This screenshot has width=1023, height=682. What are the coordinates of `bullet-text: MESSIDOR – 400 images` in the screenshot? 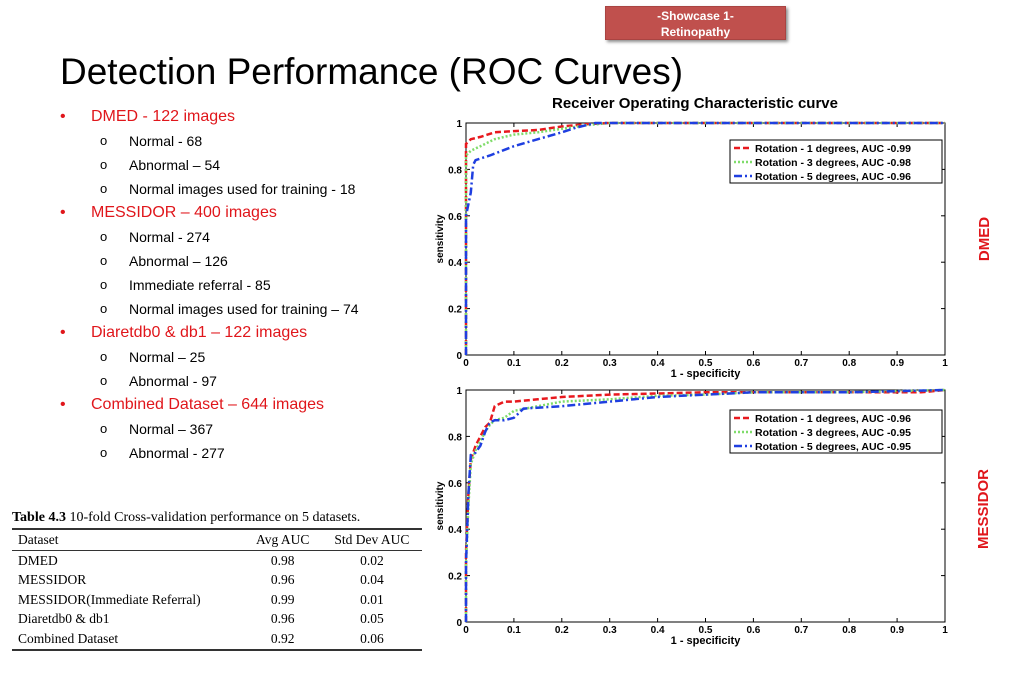 It's located at (184, 212).